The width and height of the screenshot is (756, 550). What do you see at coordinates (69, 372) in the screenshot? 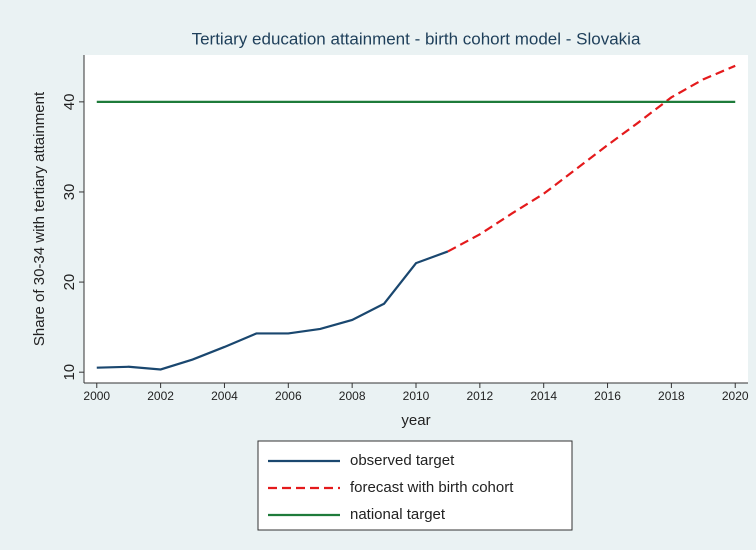
I see `y-tick-label: 10` at bounding box center [69, 372].